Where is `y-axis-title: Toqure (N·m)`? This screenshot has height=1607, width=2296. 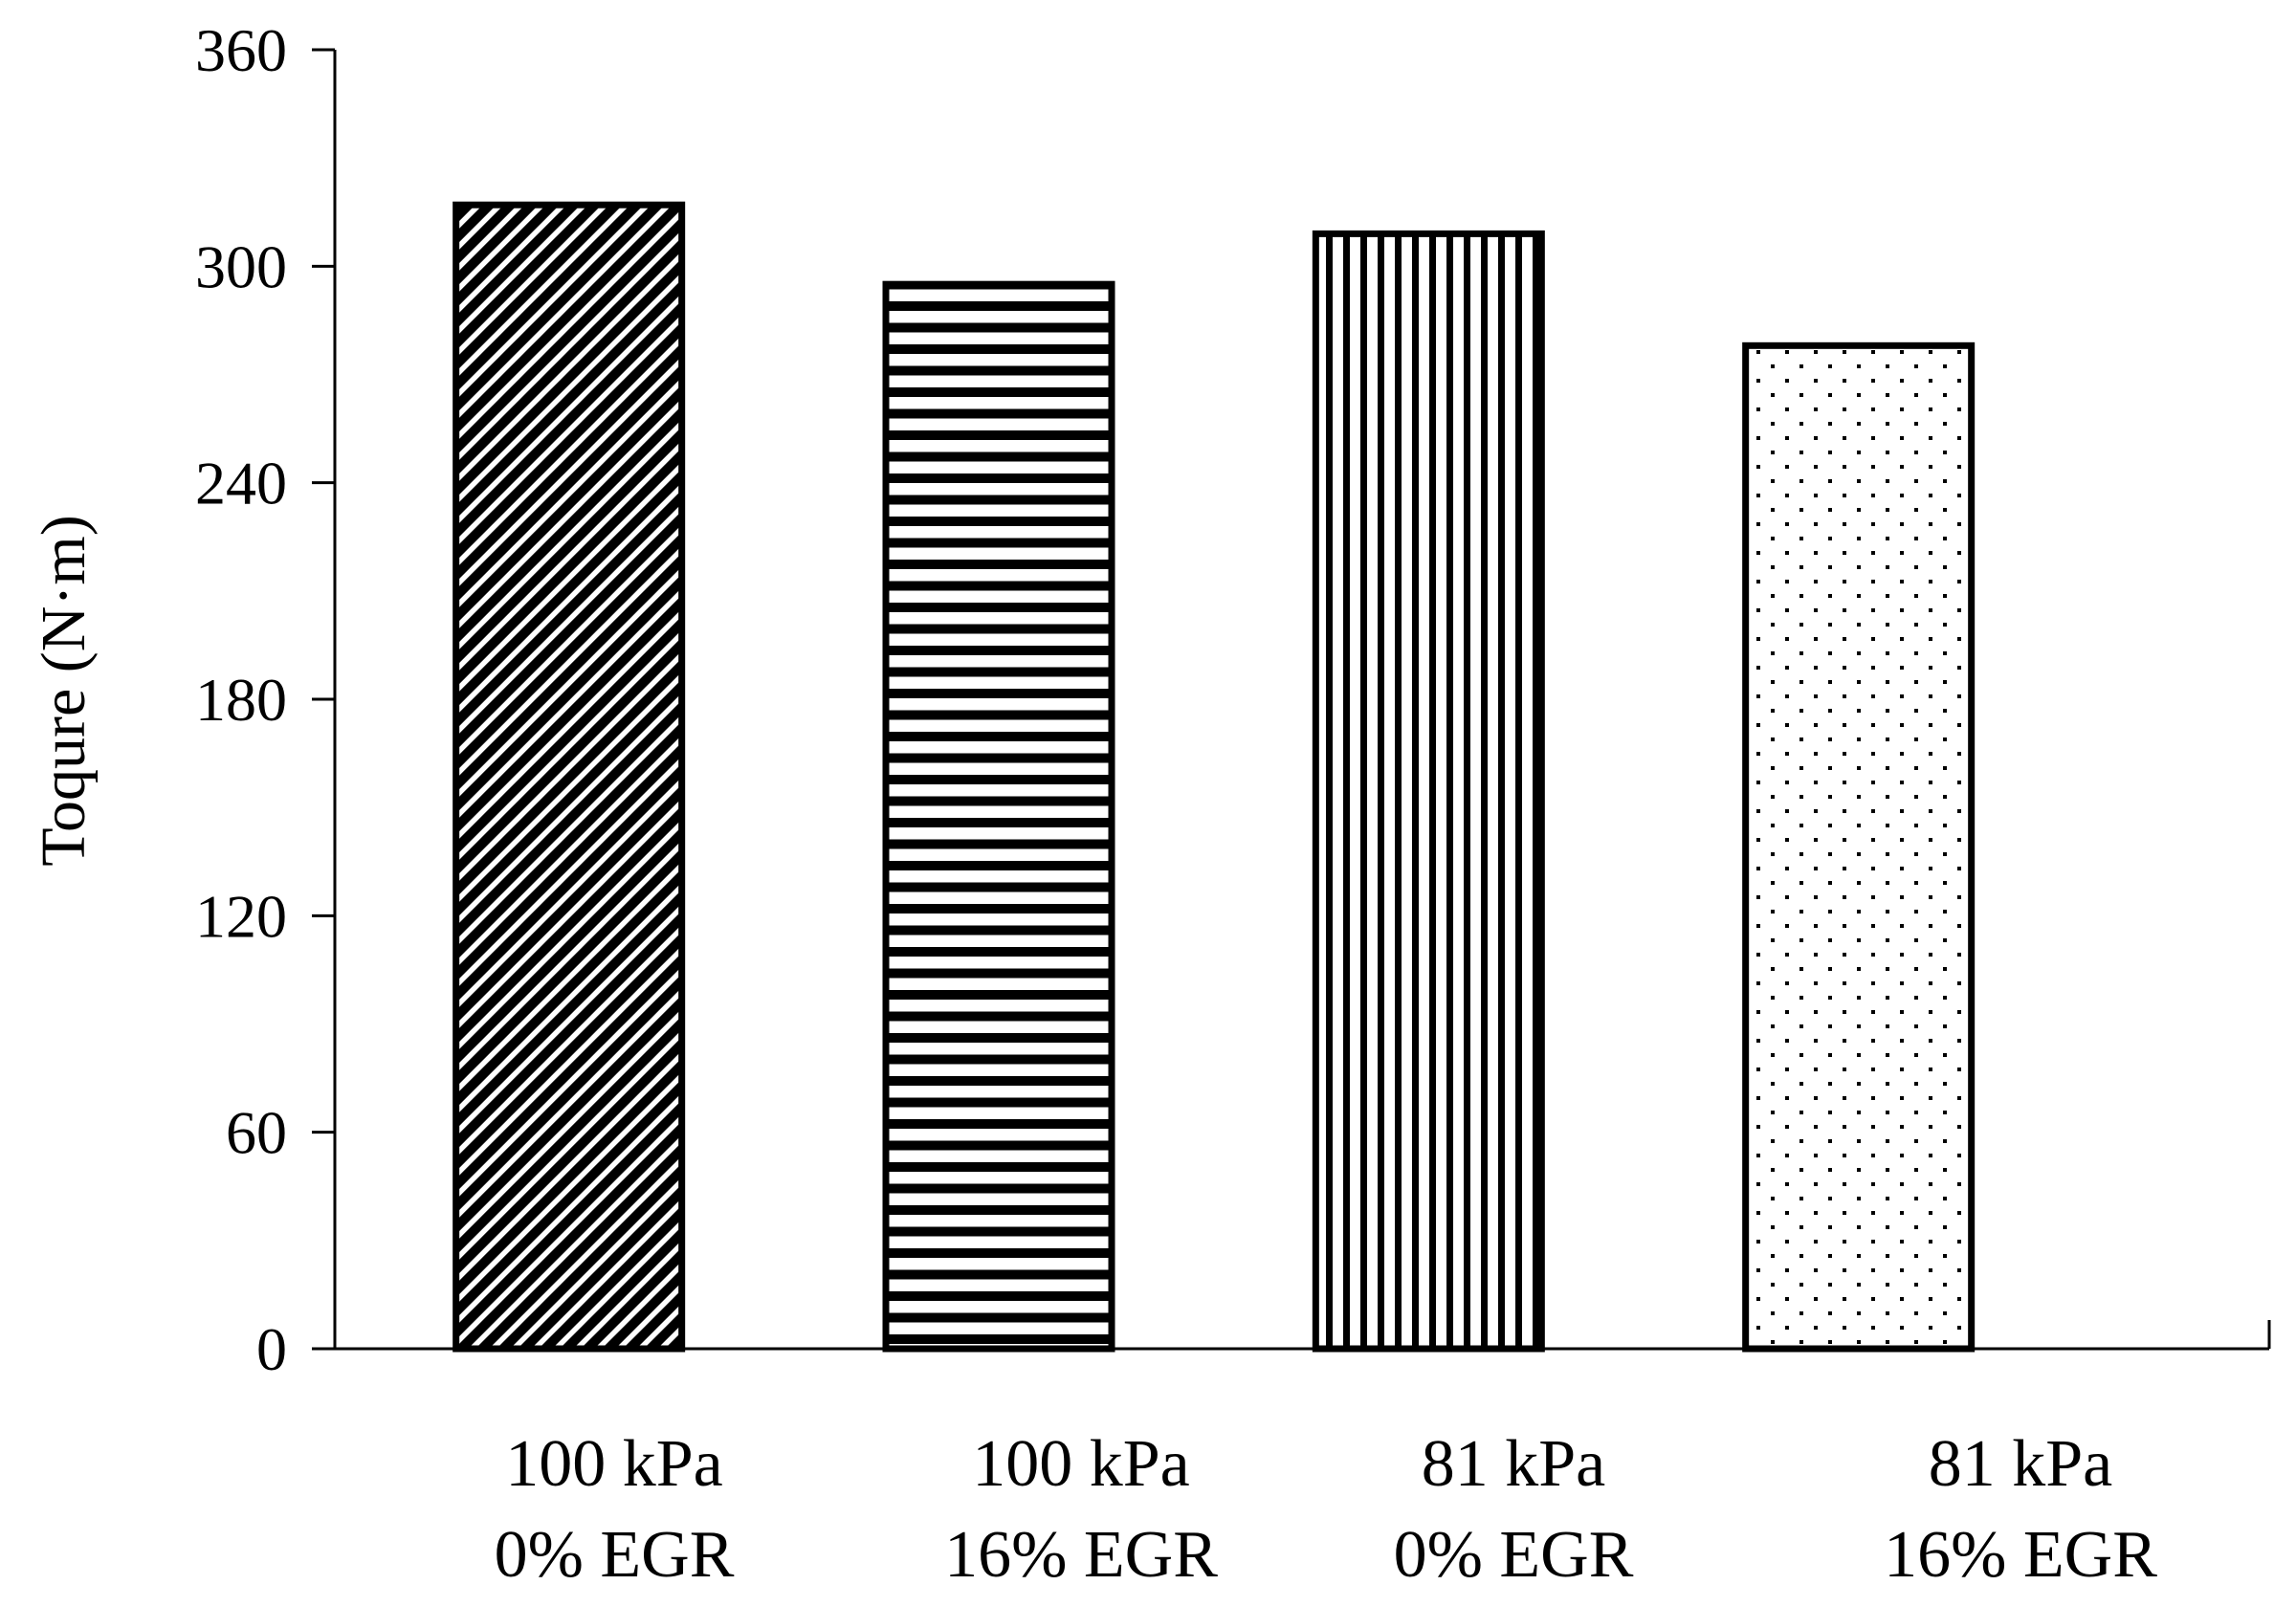
y-axis-title: Toqure (N·m) is located at coordinates (64, 690).